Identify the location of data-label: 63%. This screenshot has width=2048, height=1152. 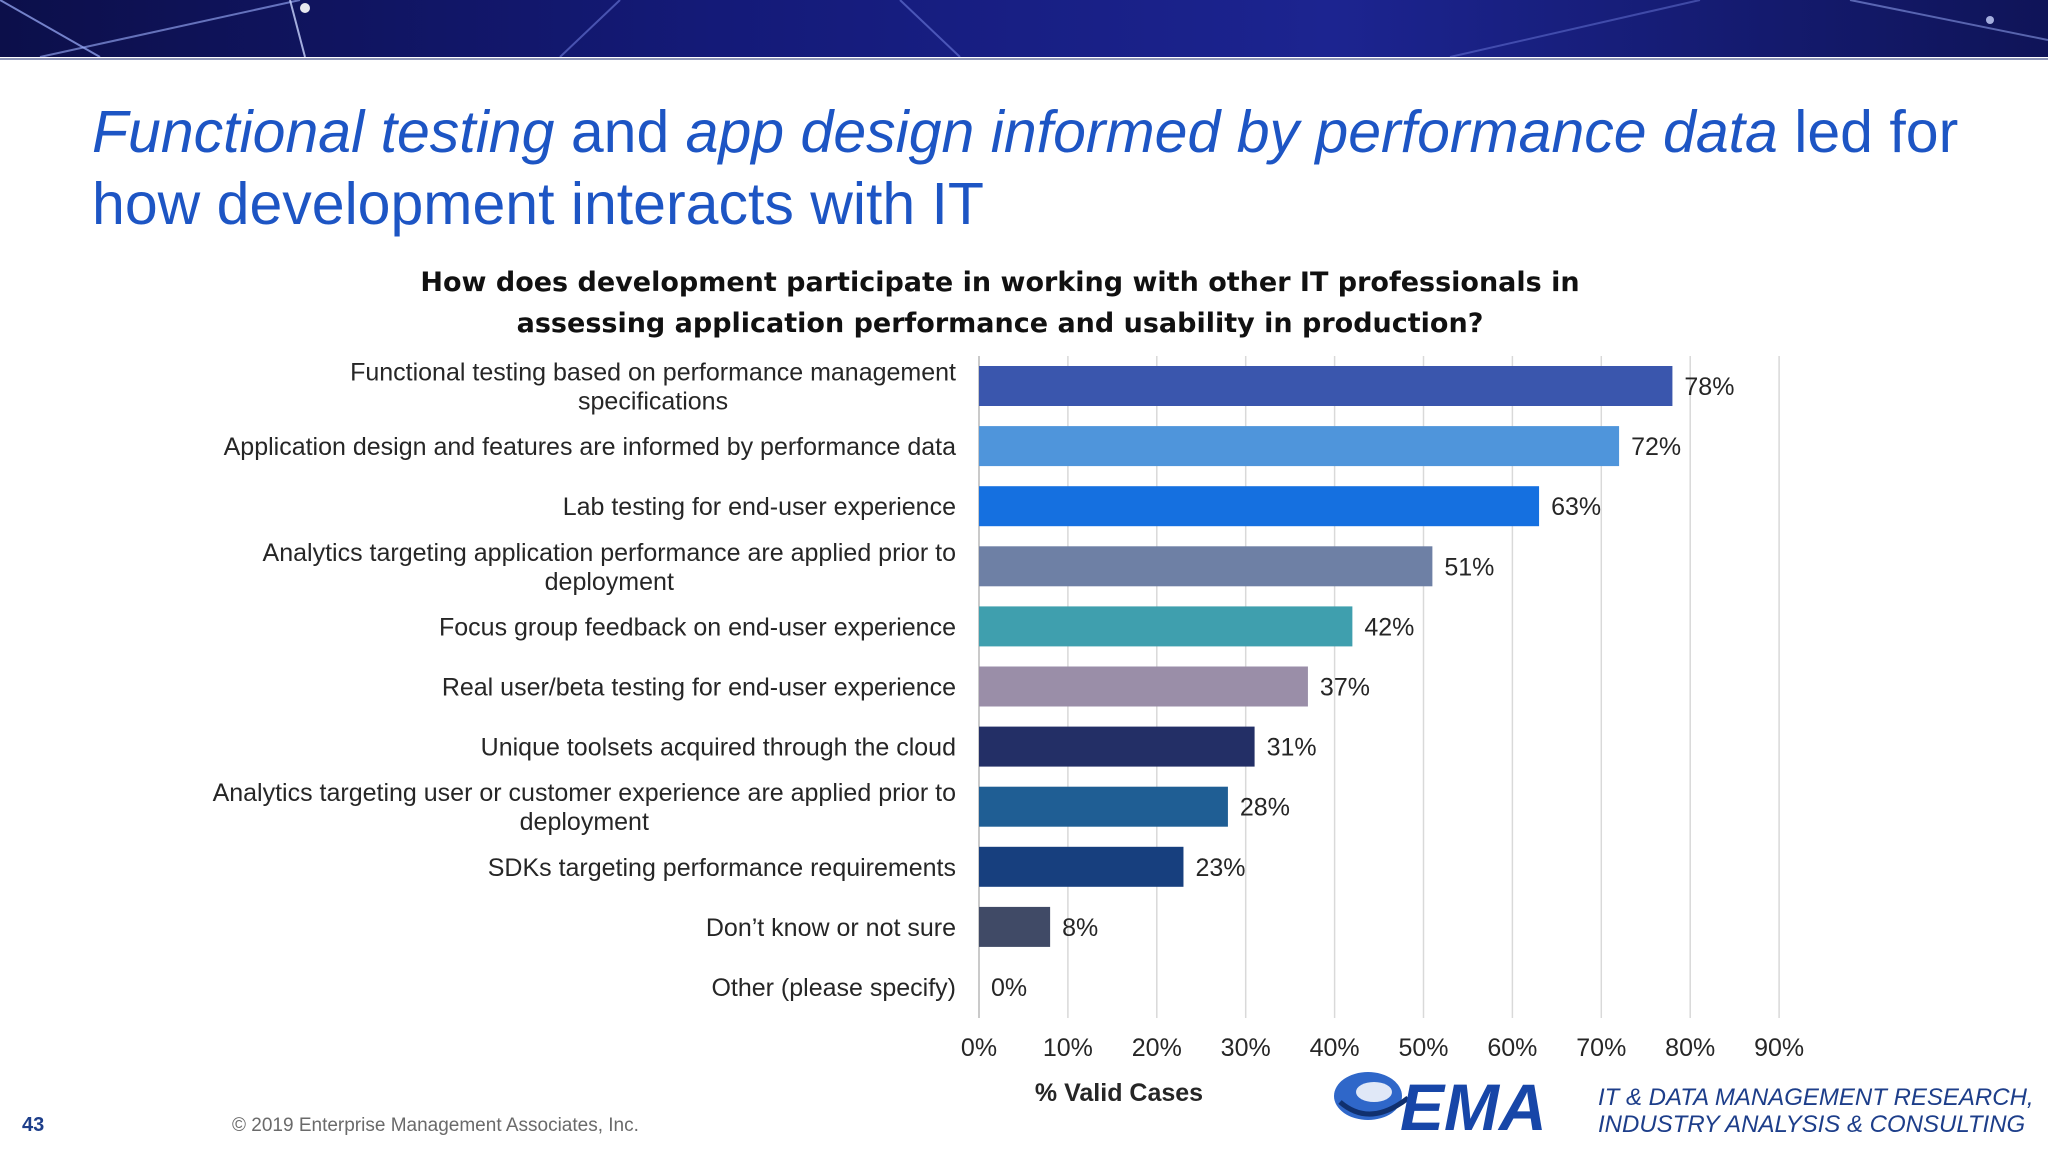
(1576, 507).